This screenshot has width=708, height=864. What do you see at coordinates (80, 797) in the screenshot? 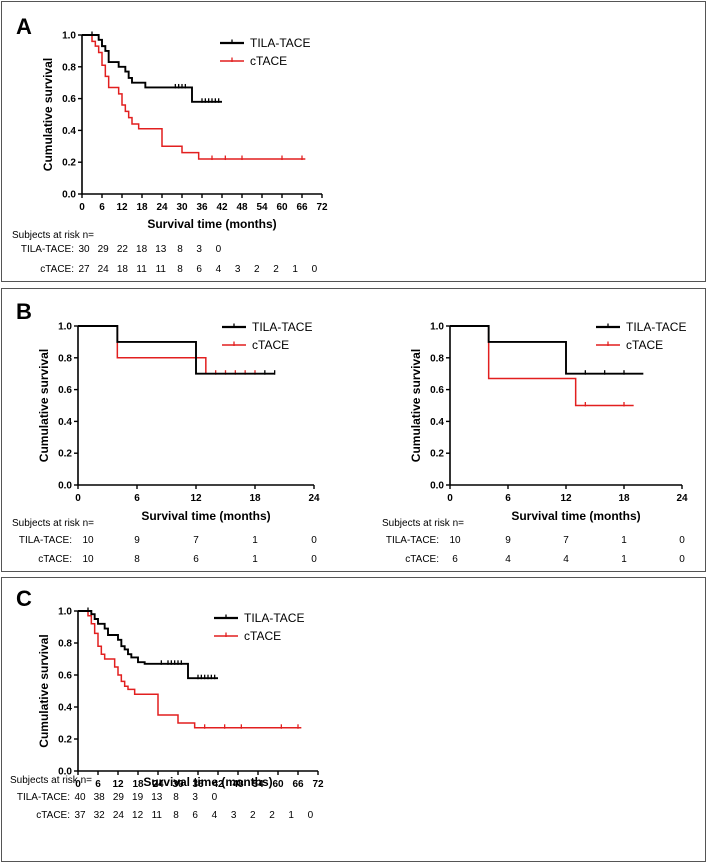
I see `risk-value: 40` at bounding box center [80, 797].